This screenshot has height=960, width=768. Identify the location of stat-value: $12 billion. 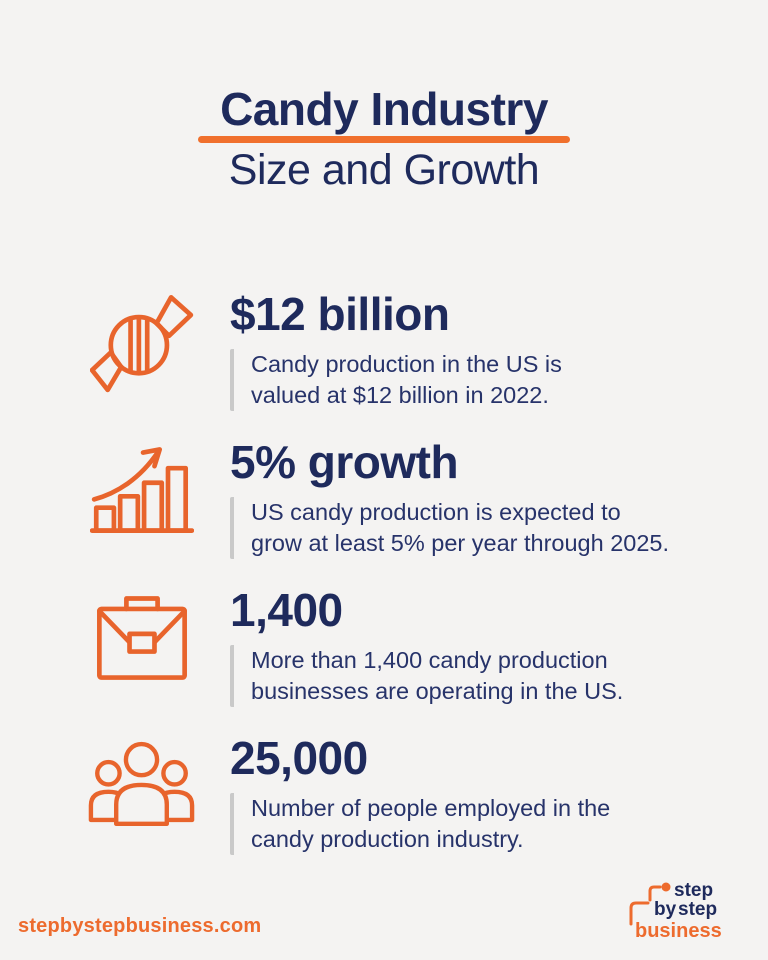
(340, 313).